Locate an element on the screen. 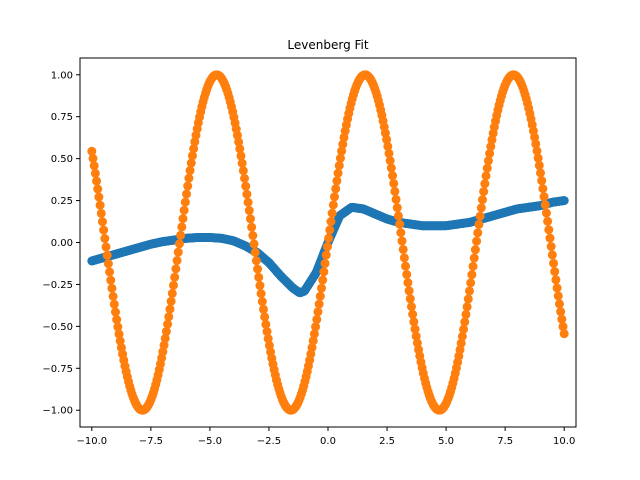 This screenshot has height=480, width=640. x-tick-label: 7.5 is located at coordinates (505, 441).